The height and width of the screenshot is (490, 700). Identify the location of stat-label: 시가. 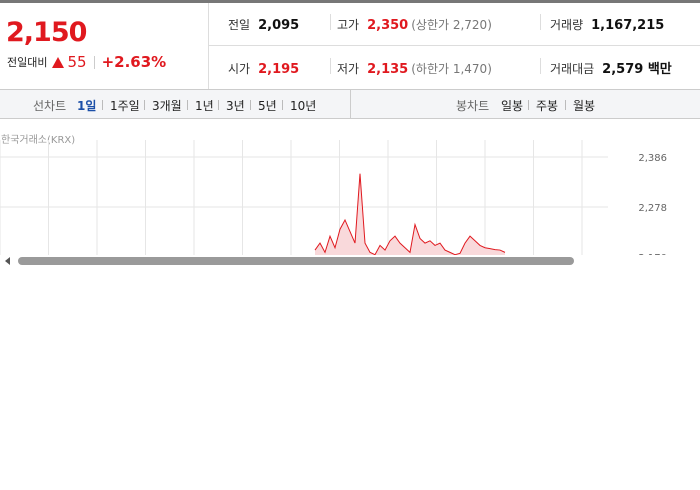
(239, 69).